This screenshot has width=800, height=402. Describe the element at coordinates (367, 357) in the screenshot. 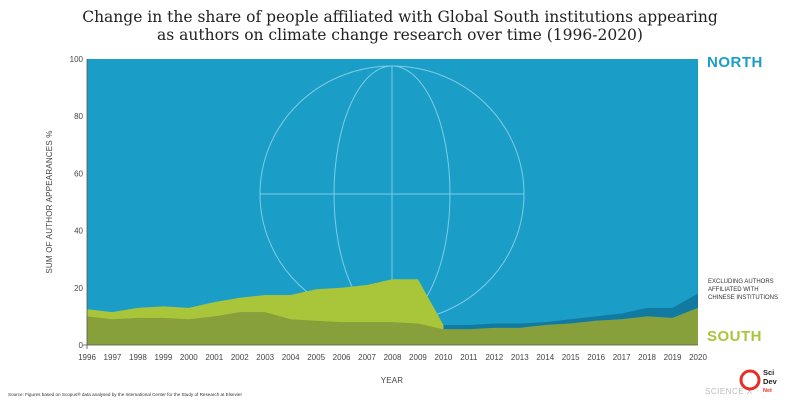

I see `x-tick-label: 2007` at that location.